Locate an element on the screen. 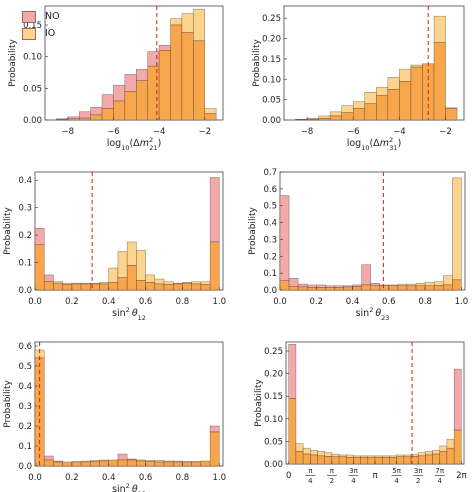  x-tick-label: 0.0 is located at coordinates (280, 302).